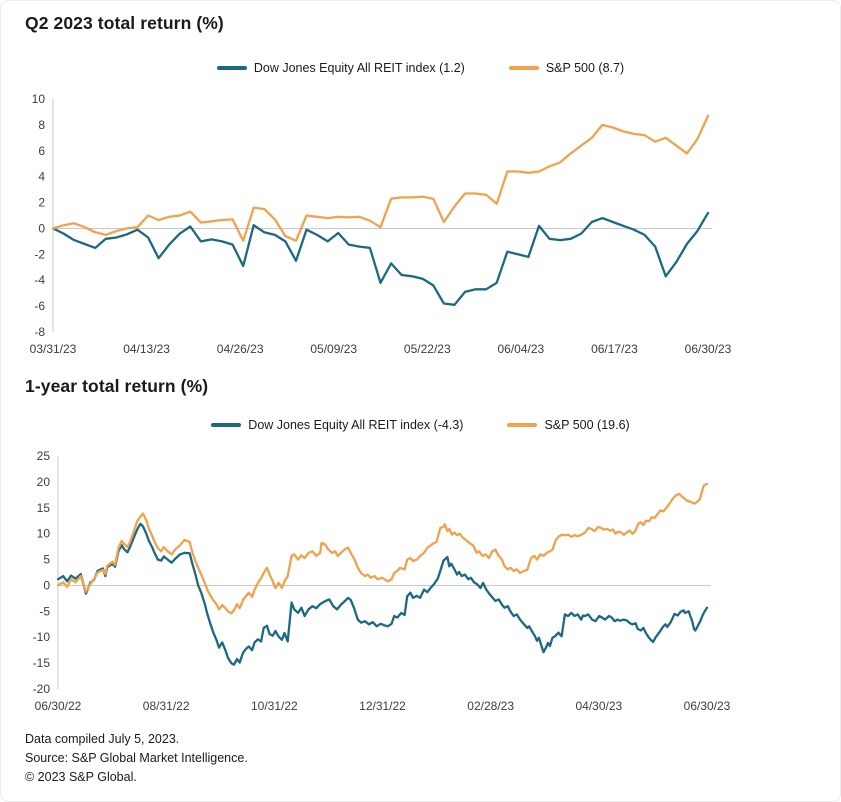  What do you see at coordinates (166, 706) in the screenshot?
I see `svg-text: 08/31/22` at bounding box center [166, 706].